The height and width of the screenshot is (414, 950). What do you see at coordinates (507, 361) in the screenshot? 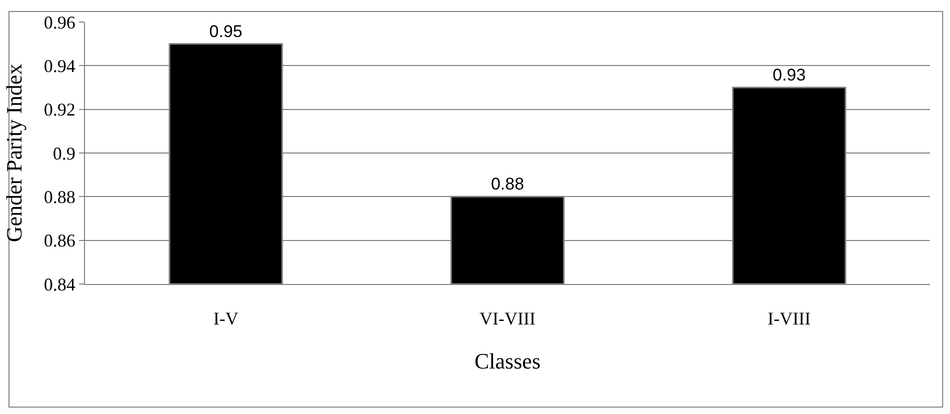
I see `x-axis-title: Classes` at bounding box center [507, 361].